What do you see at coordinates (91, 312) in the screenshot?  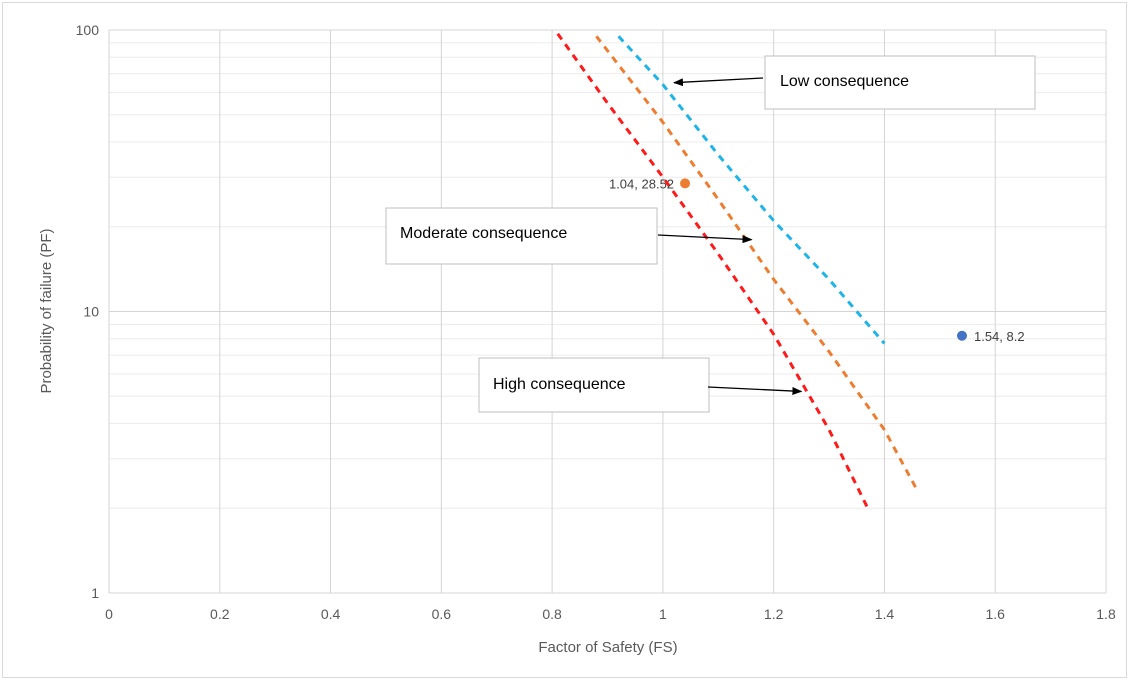 I see `y-tick-label: 10` at bounding box center [91, 312].